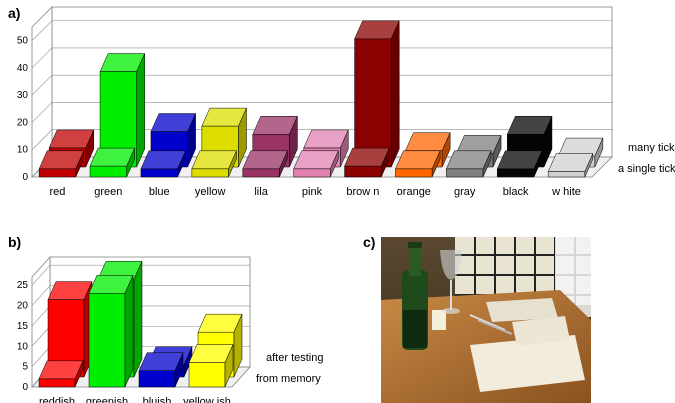 Image resolution: width=675 pixels, height=403 pixels. I want to click on y-tick-label: 50, so click(23, 41).